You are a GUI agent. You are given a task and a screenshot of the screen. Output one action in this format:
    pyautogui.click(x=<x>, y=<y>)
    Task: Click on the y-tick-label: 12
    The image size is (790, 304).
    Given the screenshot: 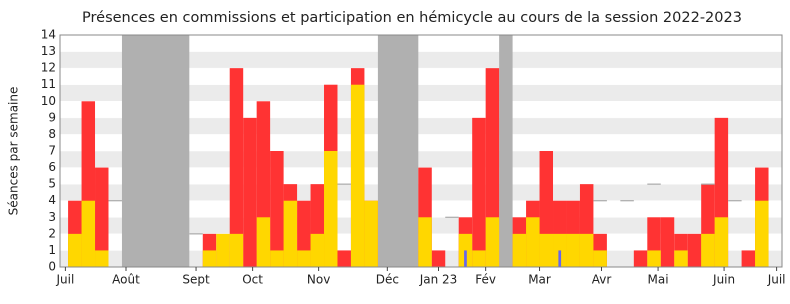 What is the action you would take?
    pyautogui.click(x=48, y=68)
    